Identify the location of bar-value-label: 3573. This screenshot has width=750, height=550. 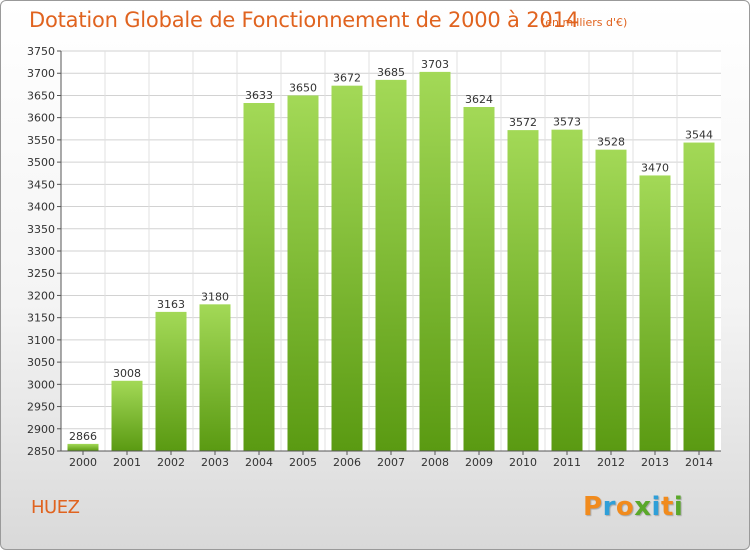
(567, 122).